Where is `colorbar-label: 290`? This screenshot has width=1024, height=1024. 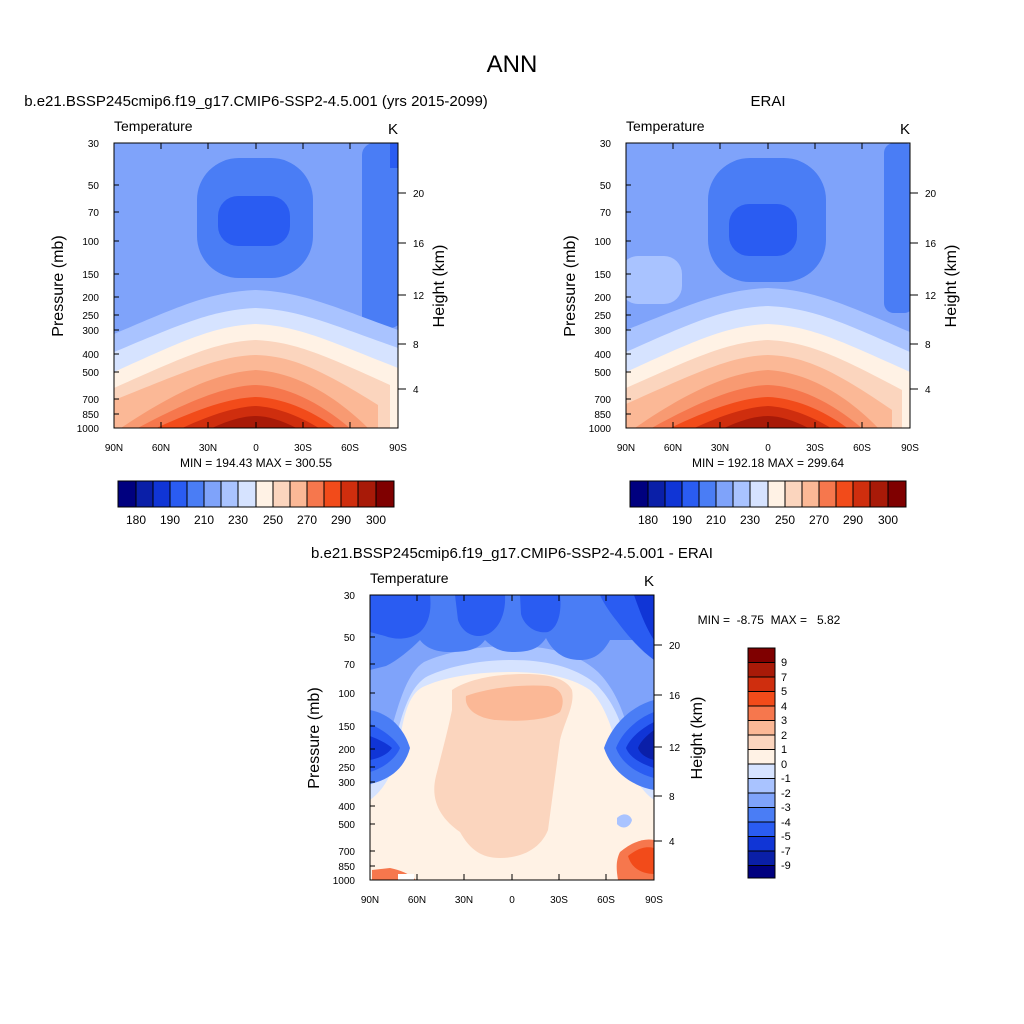 colorbar-label: 290 is located at coordinates (853, 520).